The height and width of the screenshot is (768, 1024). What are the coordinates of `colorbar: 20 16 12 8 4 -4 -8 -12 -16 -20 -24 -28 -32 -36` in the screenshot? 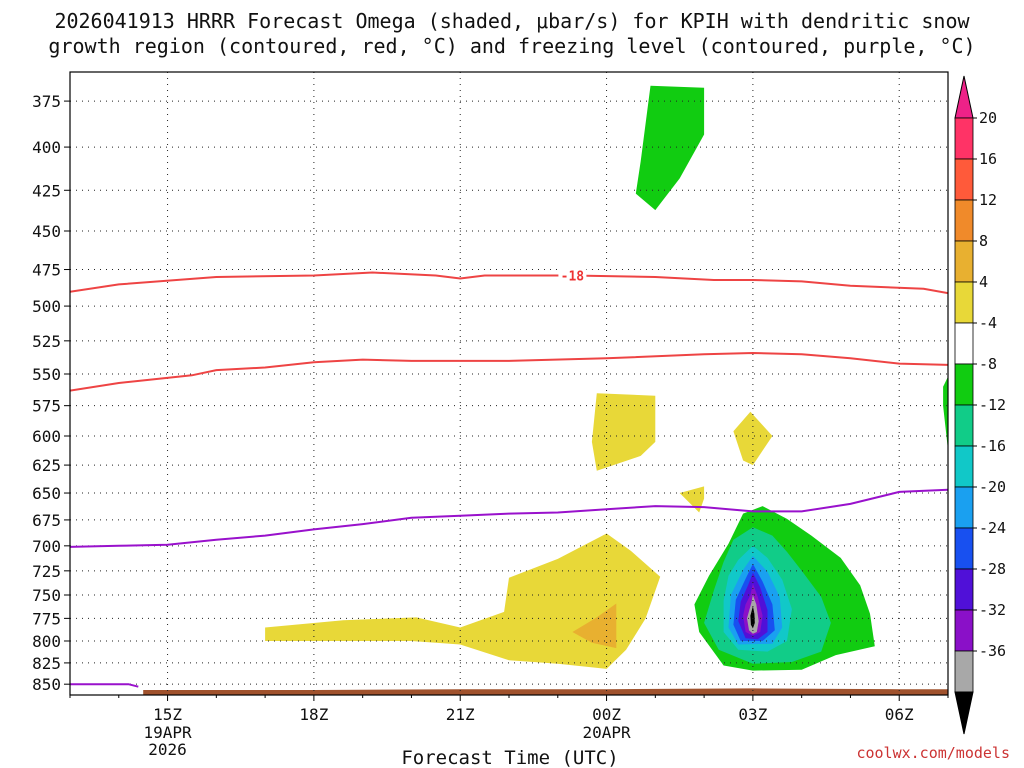 It's located at (980, 405).